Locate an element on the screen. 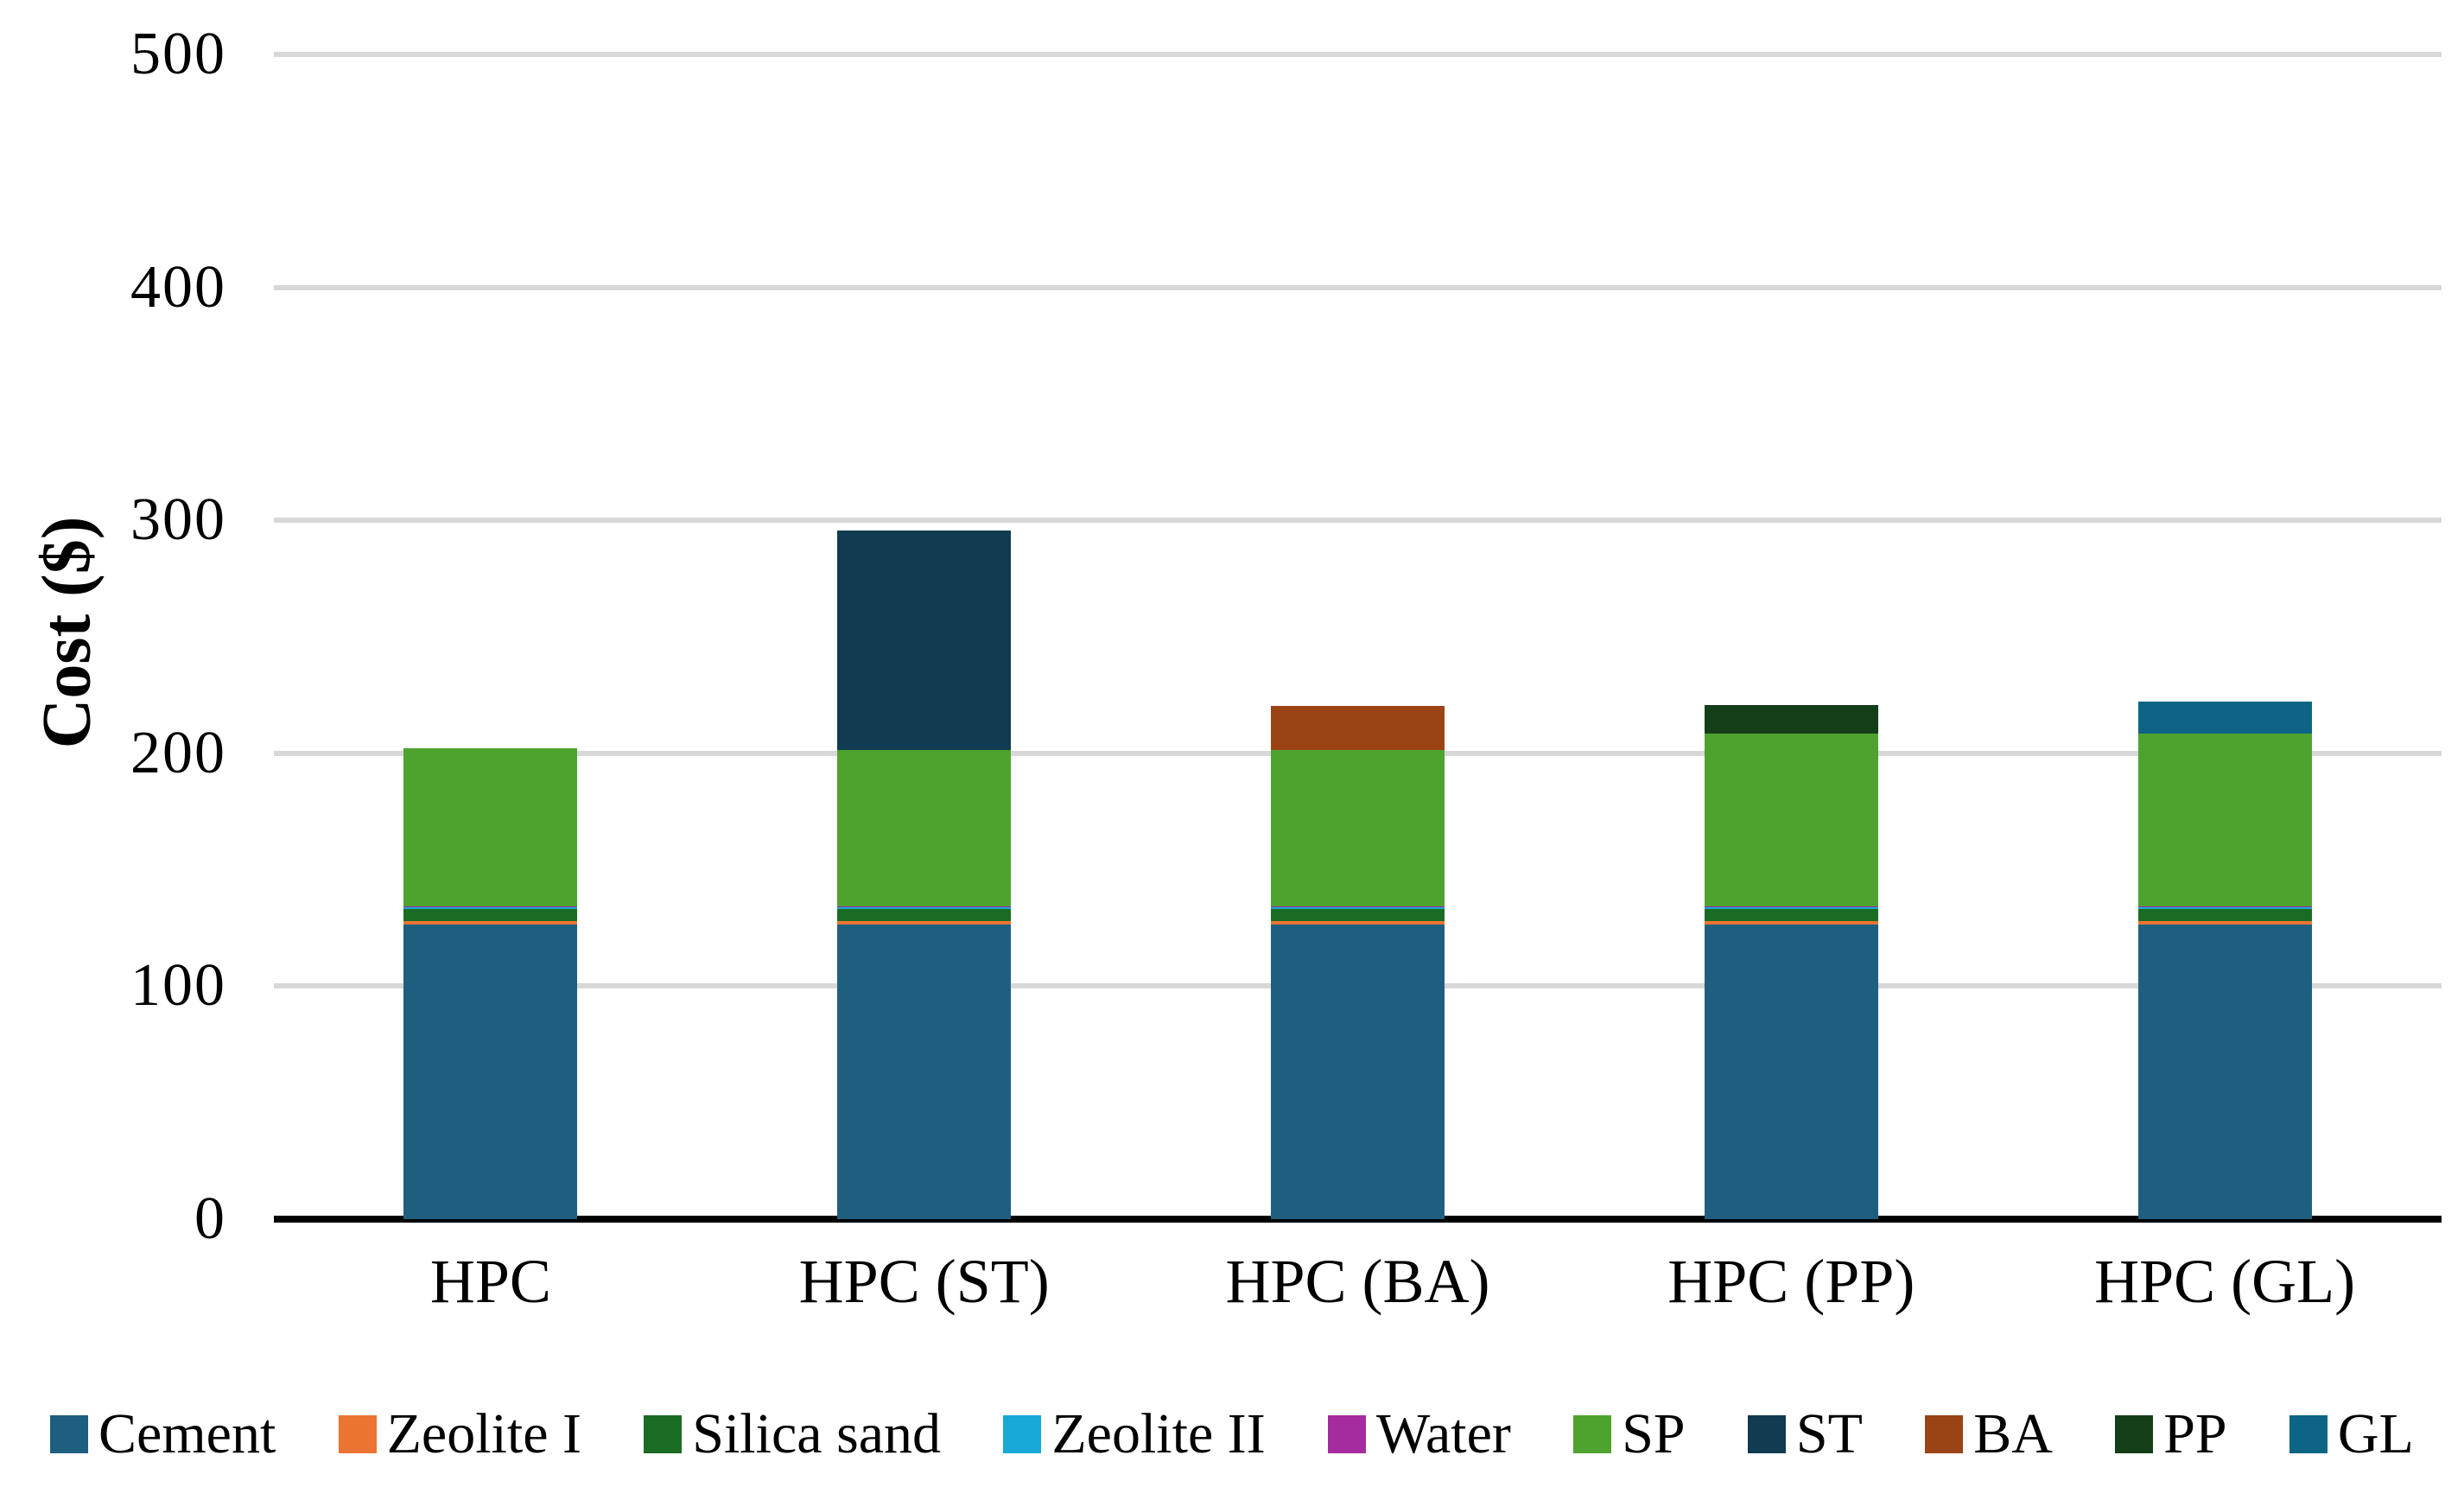  legend-label: SP is located at coordinates (1654, 1433).